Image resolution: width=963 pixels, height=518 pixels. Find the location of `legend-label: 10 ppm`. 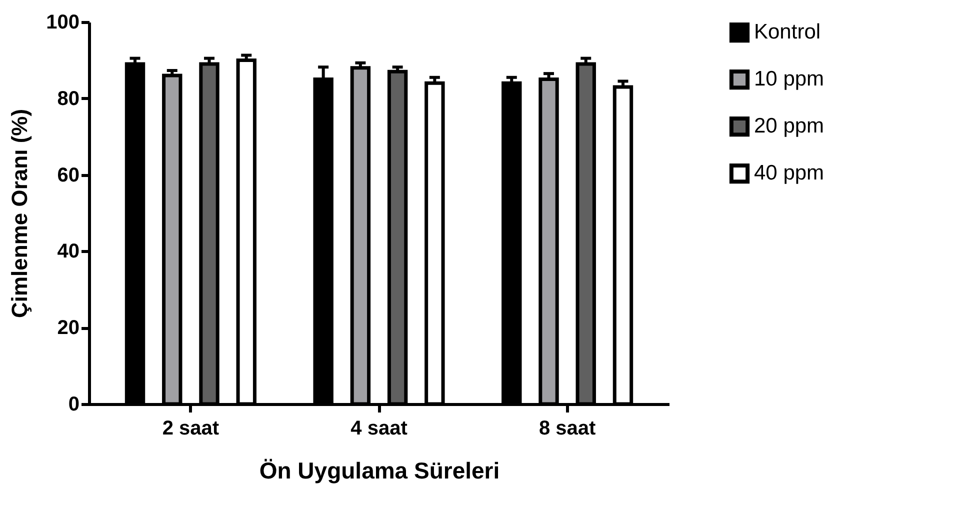

legend-label: 10 ppm is located at coordinates (789, 79).